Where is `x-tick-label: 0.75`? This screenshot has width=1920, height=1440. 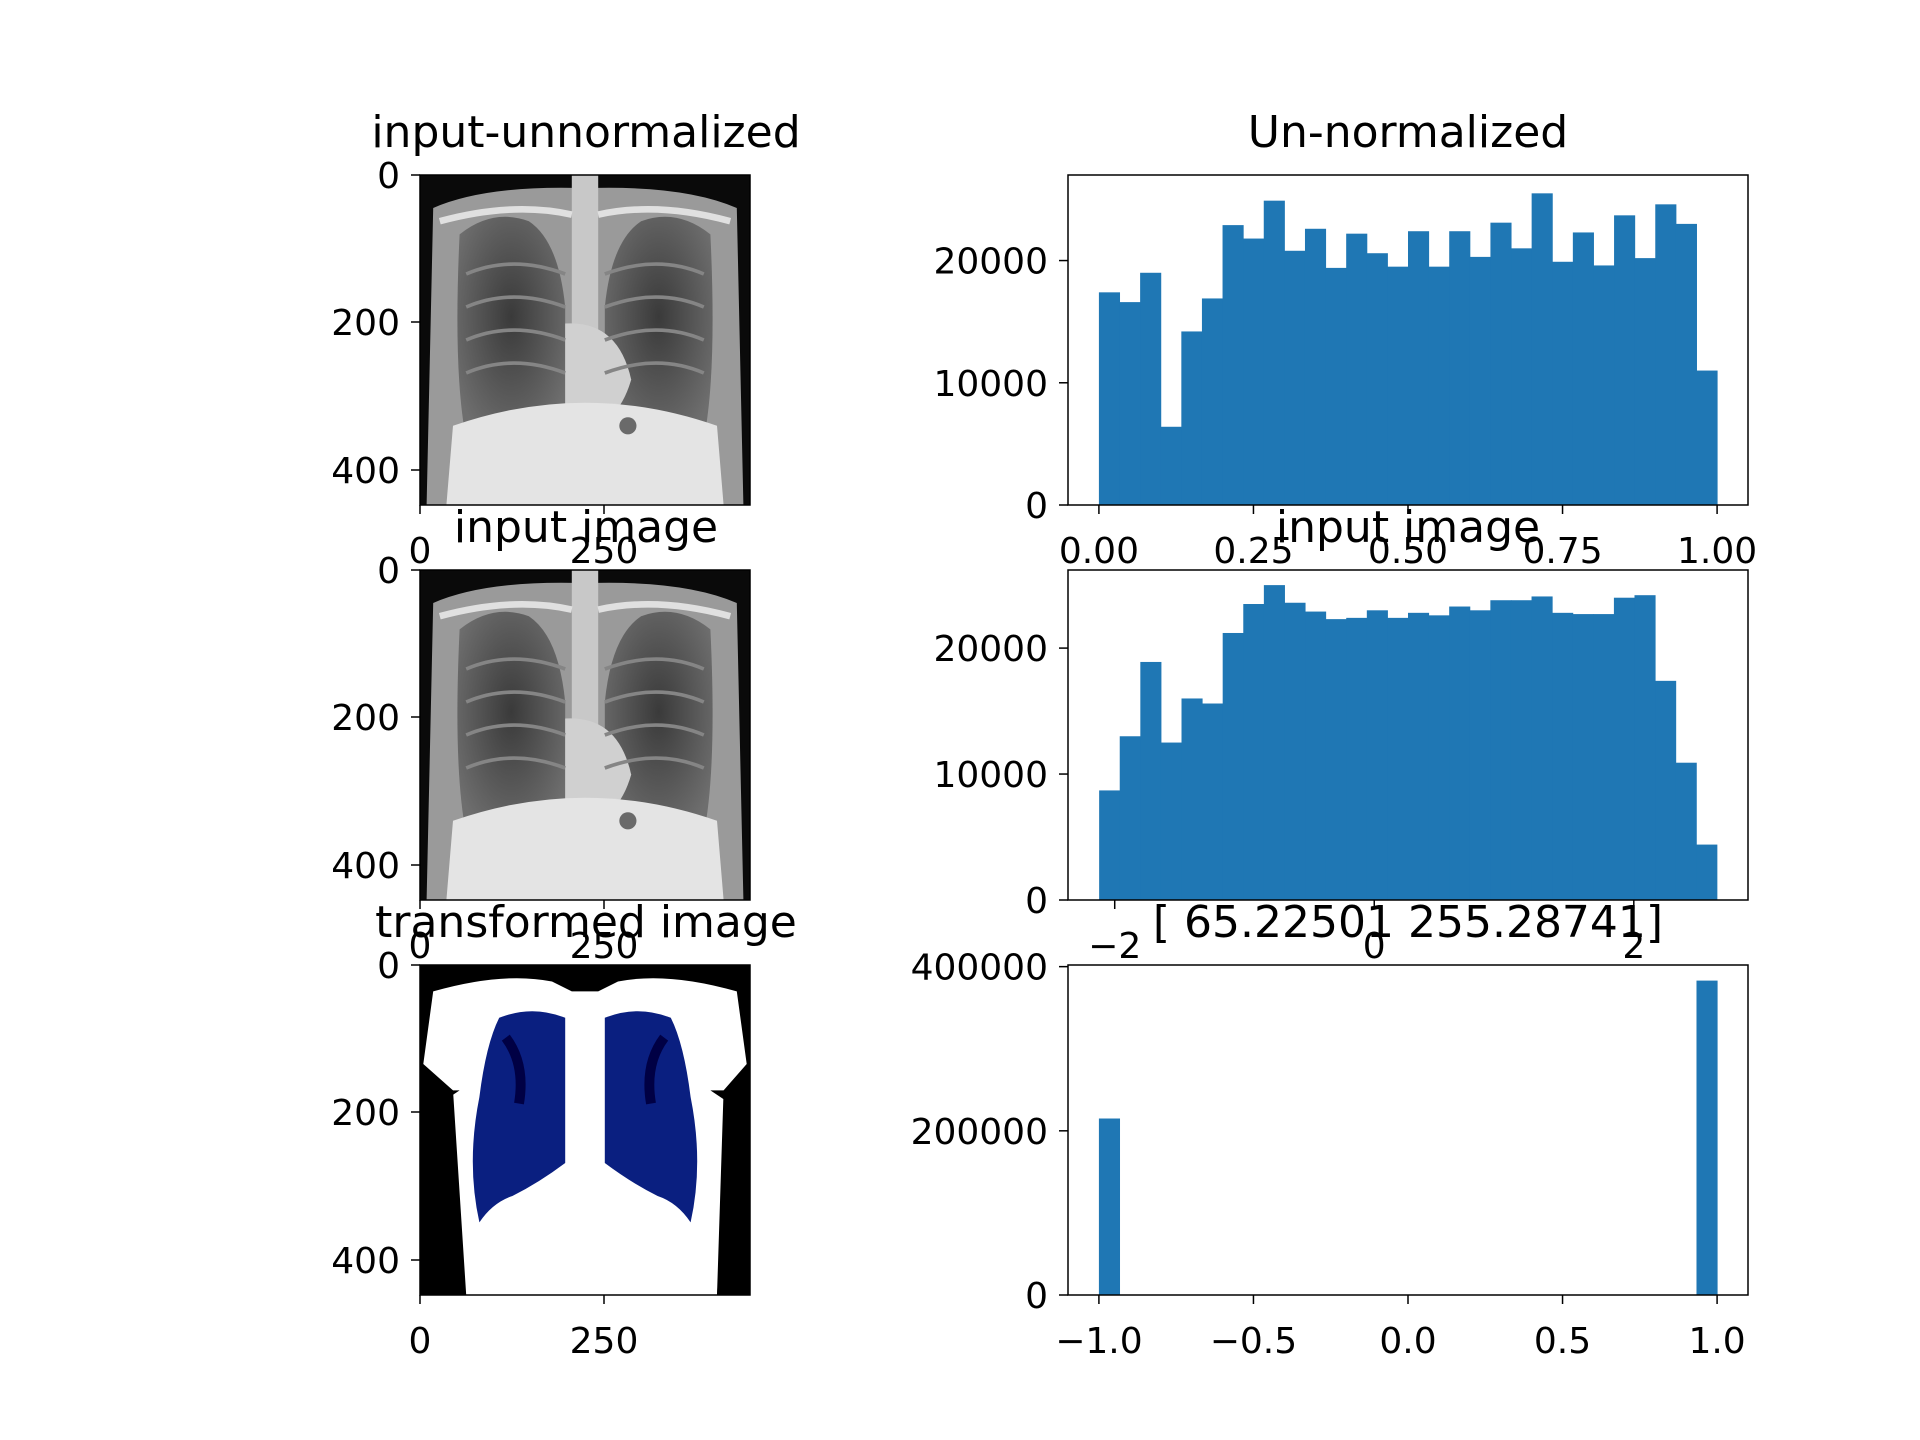
x-tick-label: 0.75 is located at coordinates (1562, 551).